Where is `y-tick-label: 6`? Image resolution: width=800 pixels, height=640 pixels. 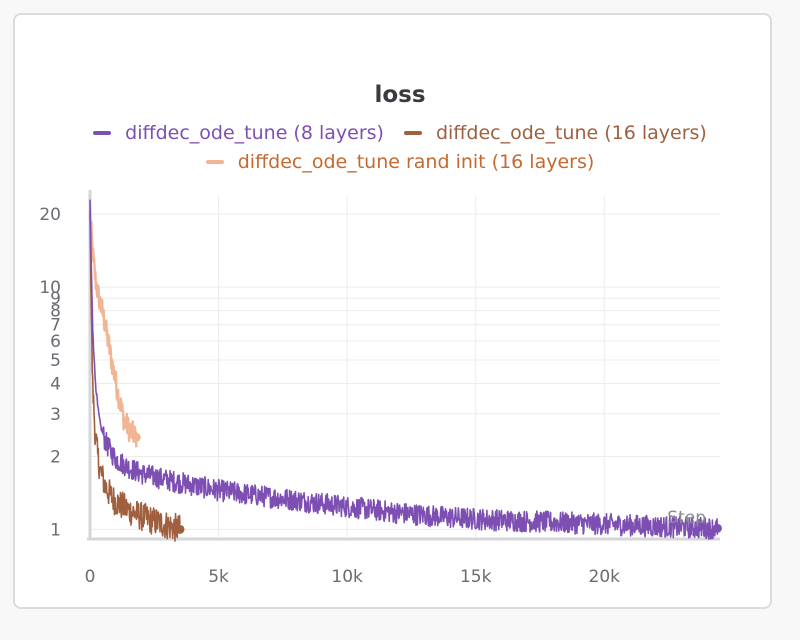
y-tick-label: 6 is located at coordinates (55, 342).